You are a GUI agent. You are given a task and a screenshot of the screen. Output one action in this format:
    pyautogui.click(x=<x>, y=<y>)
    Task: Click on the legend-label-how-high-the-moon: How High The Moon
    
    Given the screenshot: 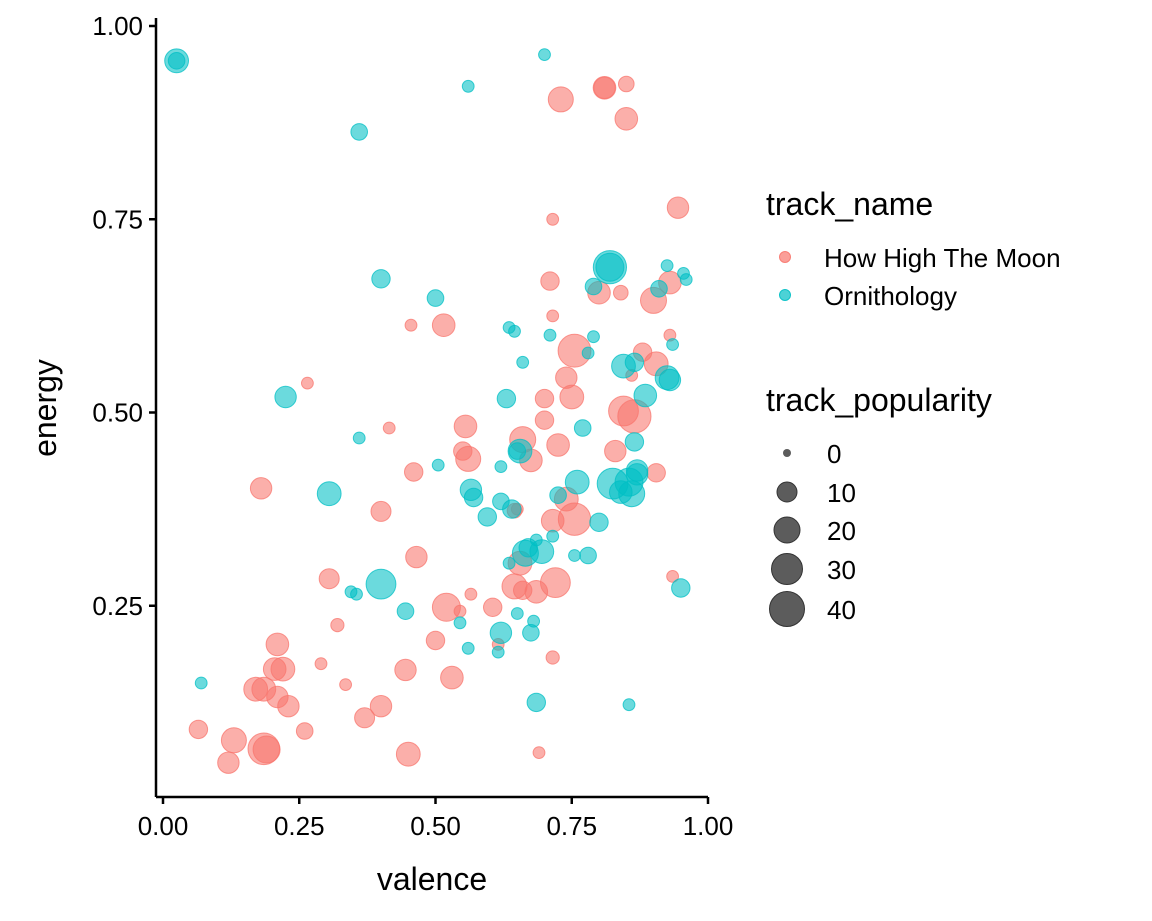 What is the action you would take?
    pyautogui.click(x=942, y=258)
    